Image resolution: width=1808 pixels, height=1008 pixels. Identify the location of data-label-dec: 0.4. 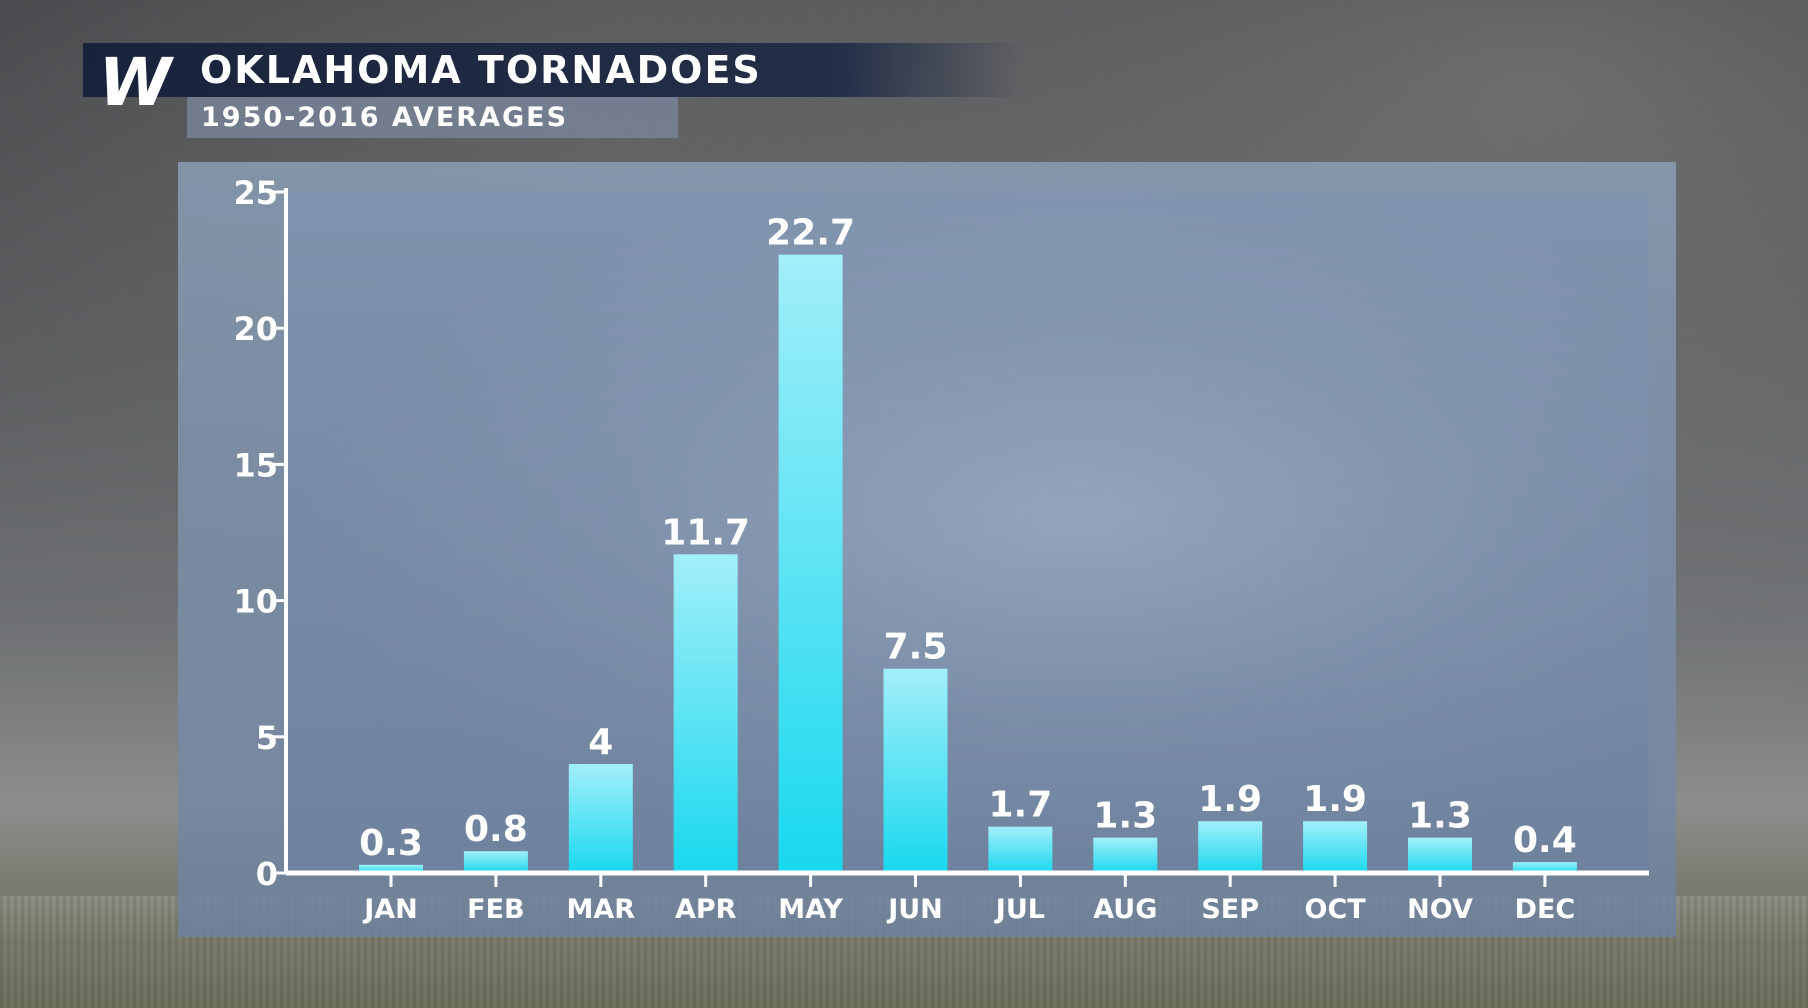
(1545, 840).